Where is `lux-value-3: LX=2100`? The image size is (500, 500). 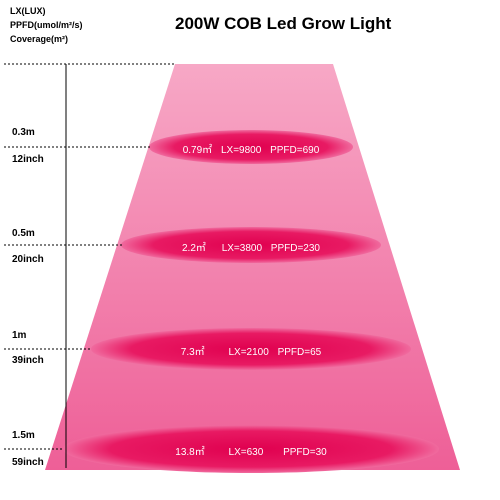
lux-value-3: LX=2100 is located at coordinates (248, 352).